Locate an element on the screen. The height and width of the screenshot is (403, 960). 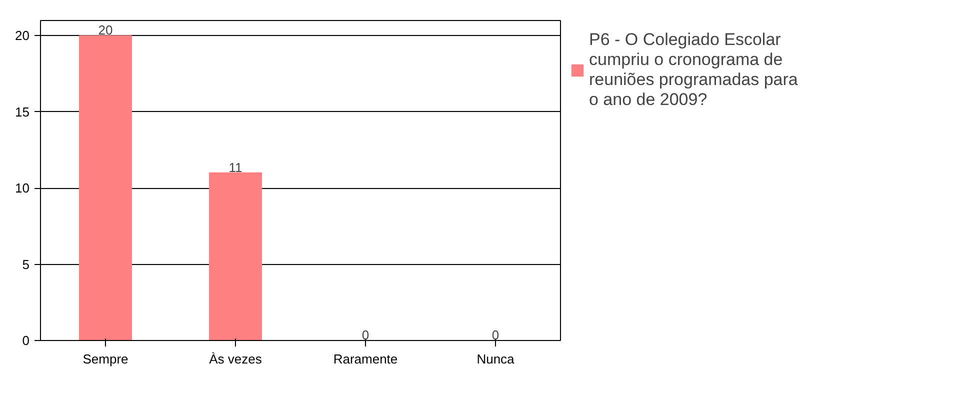
y-tick-label: 20 is located at coordinates (22, 36).